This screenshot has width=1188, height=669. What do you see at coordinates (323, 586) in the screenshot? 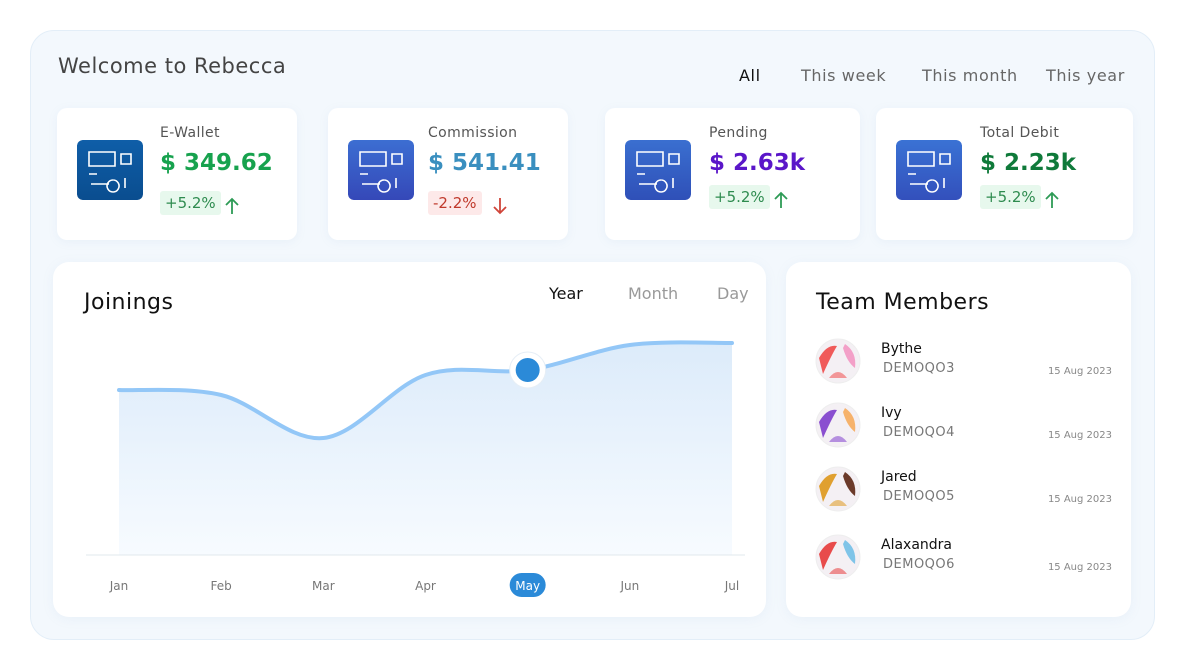
I see `x-tick-label: Mar` at bounding box center [323, 586].